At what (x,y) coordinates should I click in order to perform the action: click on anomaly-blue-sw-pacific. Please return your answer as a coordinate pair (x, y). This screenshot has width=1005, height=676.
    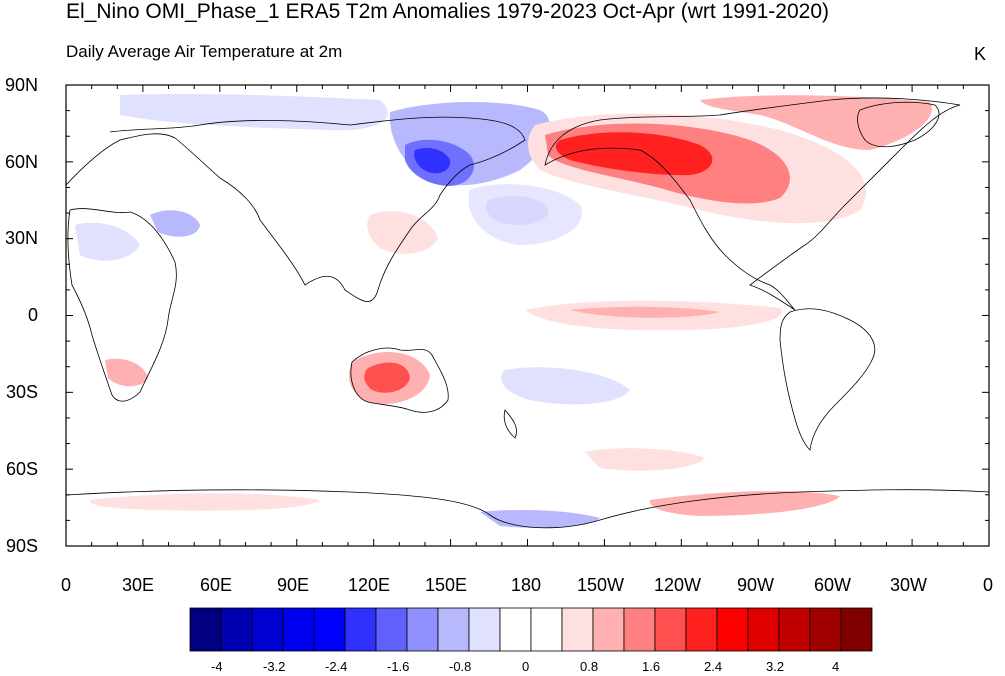
    Looking at the image, I should click on (565, 386).